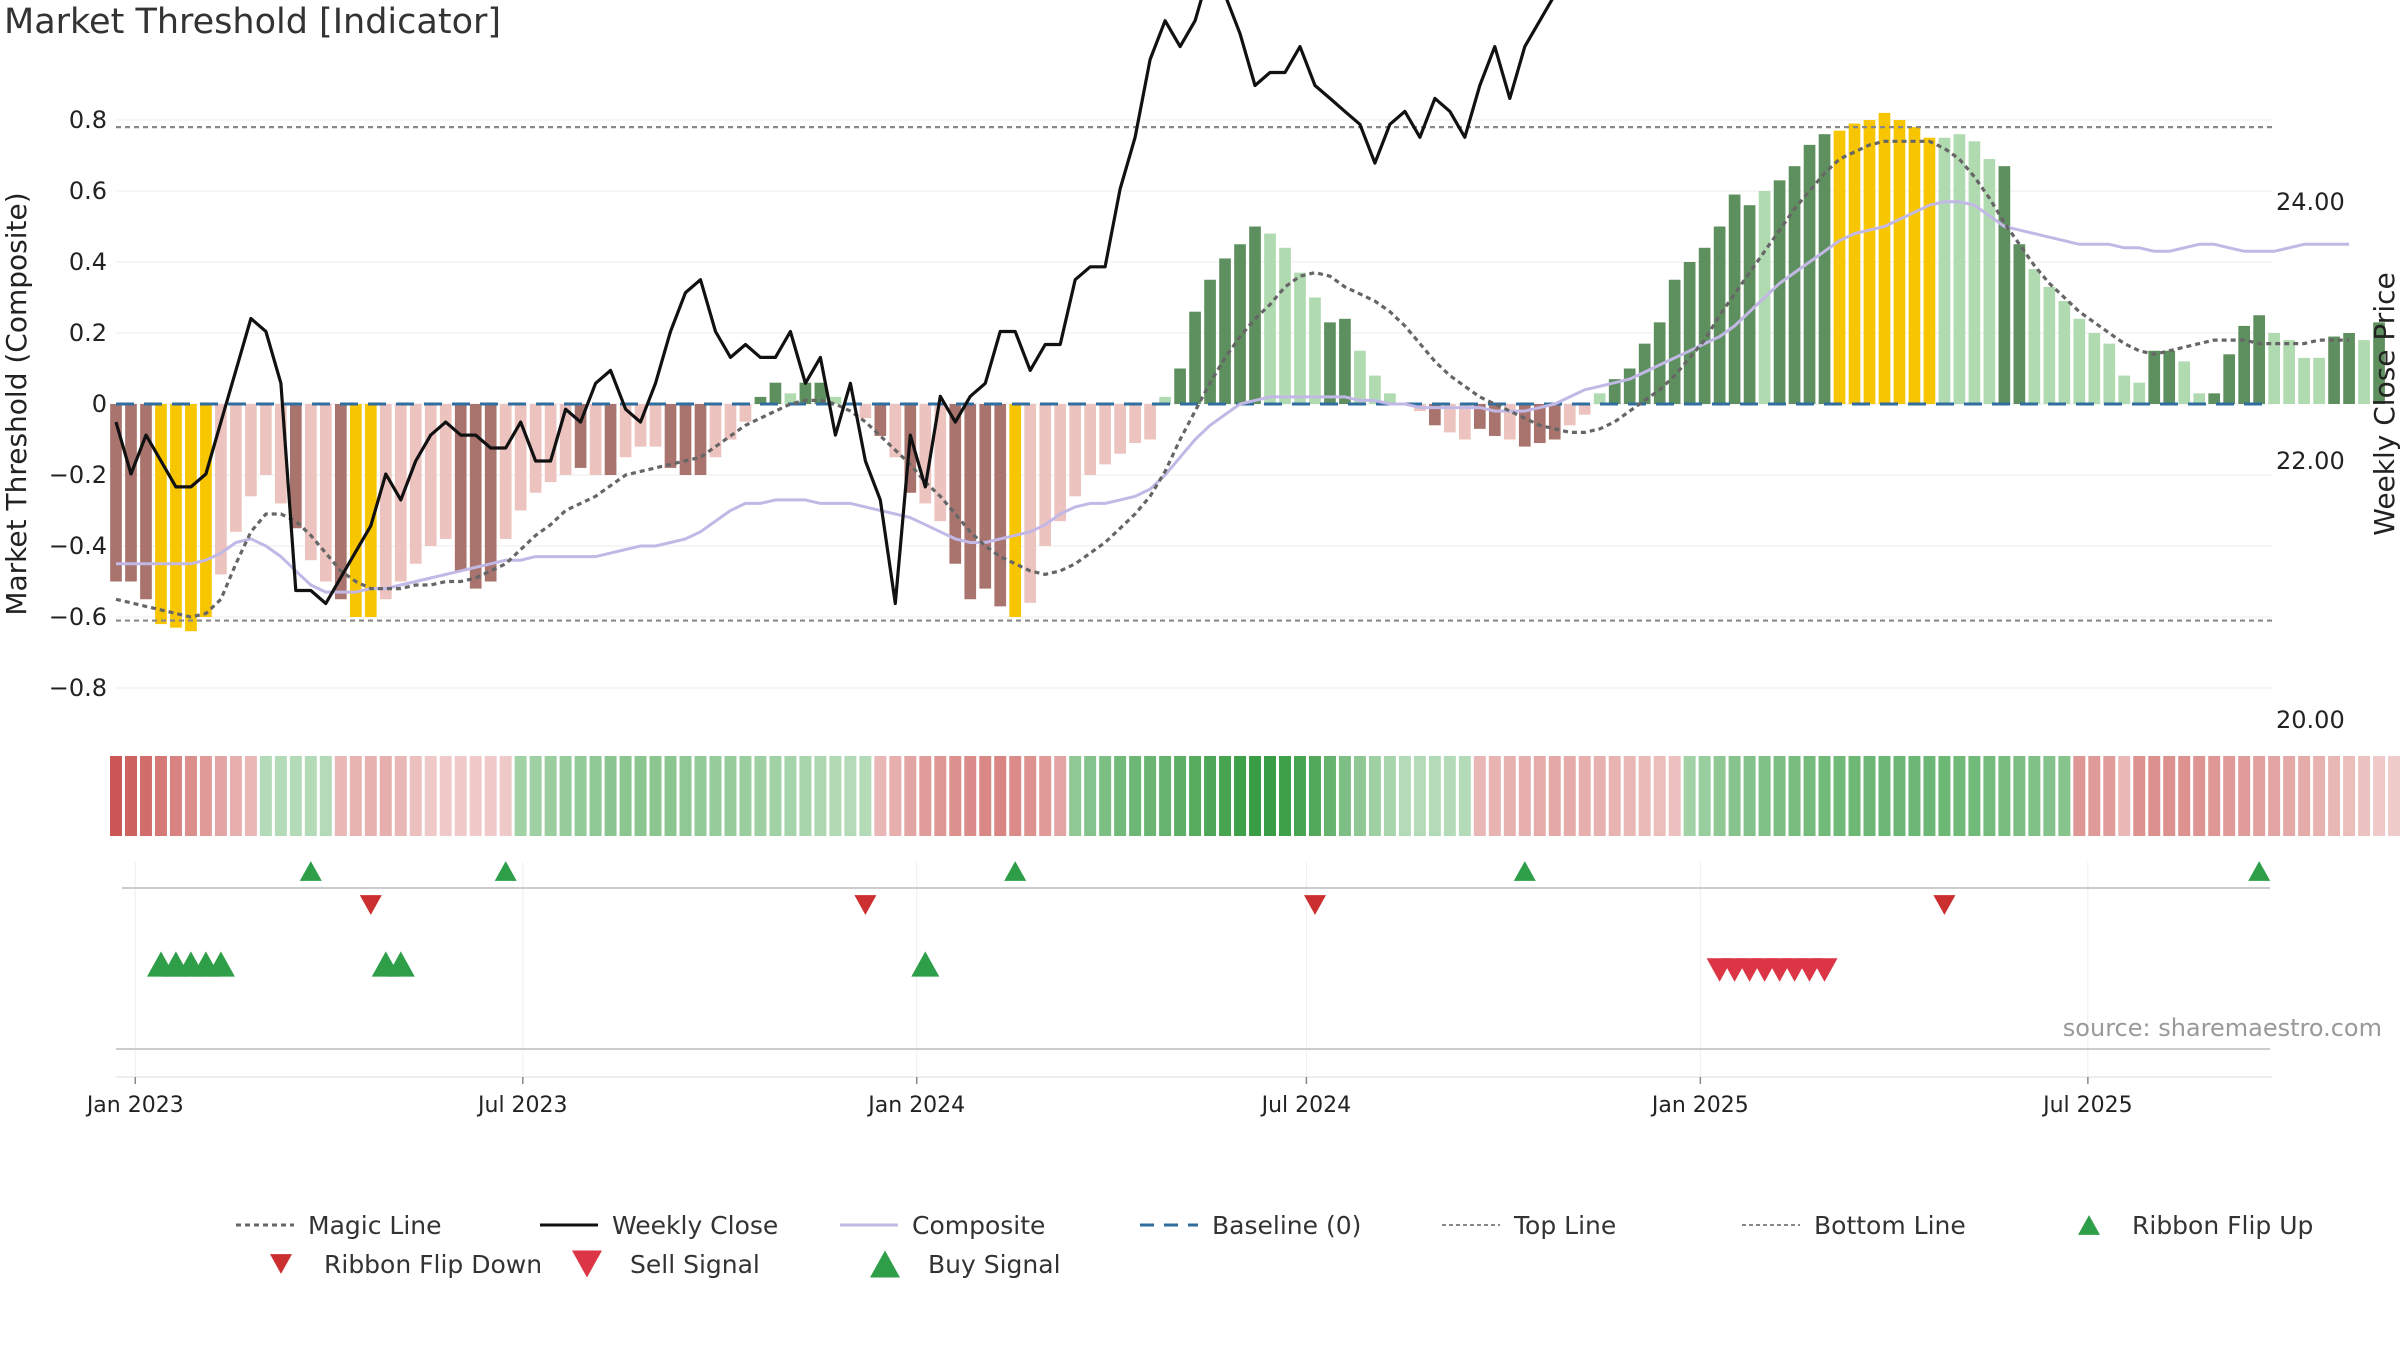 This screenshot has width=2400, height=1350. Describe the element at coordinates (220, 964) in the screenshot. I see `buy-signal-marker` at that location.